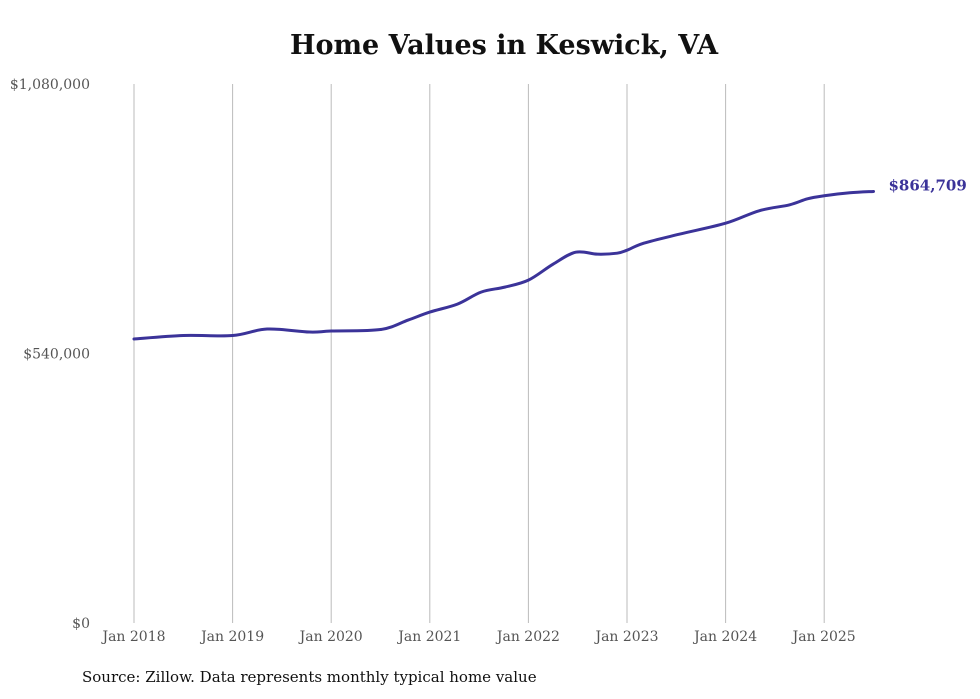 The width and height of the screenshot is (980, 699). I want to click on x-tick-label: Jan 2022, so click(527, 637).